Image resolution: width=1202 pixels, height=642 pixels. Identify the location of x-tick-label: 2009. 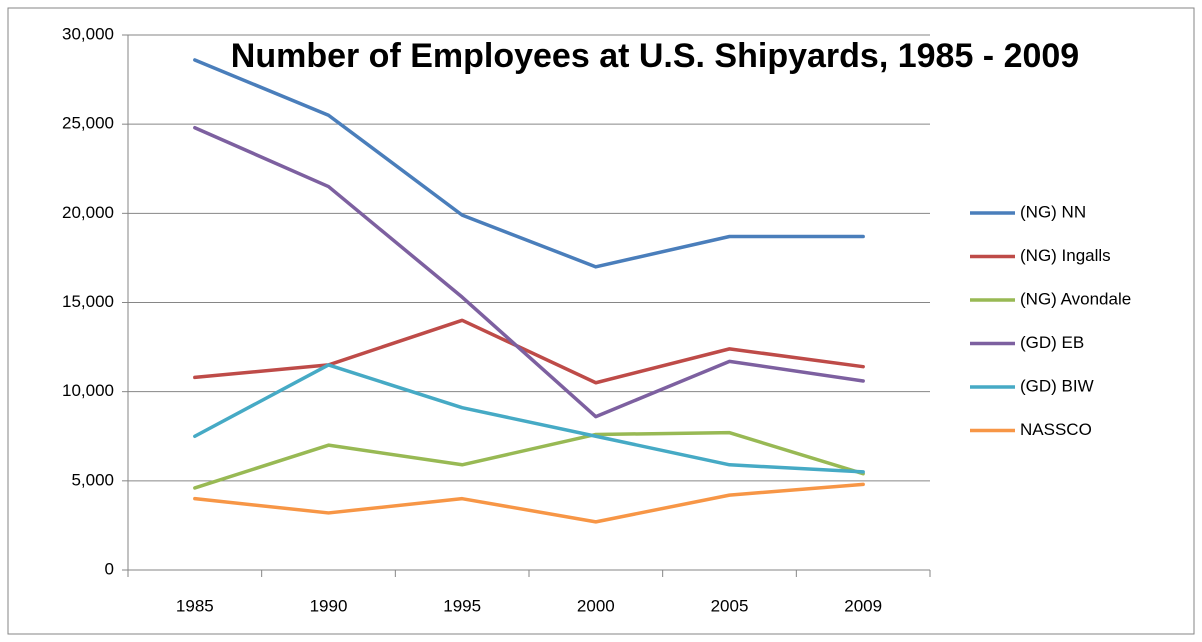
(863, 605).